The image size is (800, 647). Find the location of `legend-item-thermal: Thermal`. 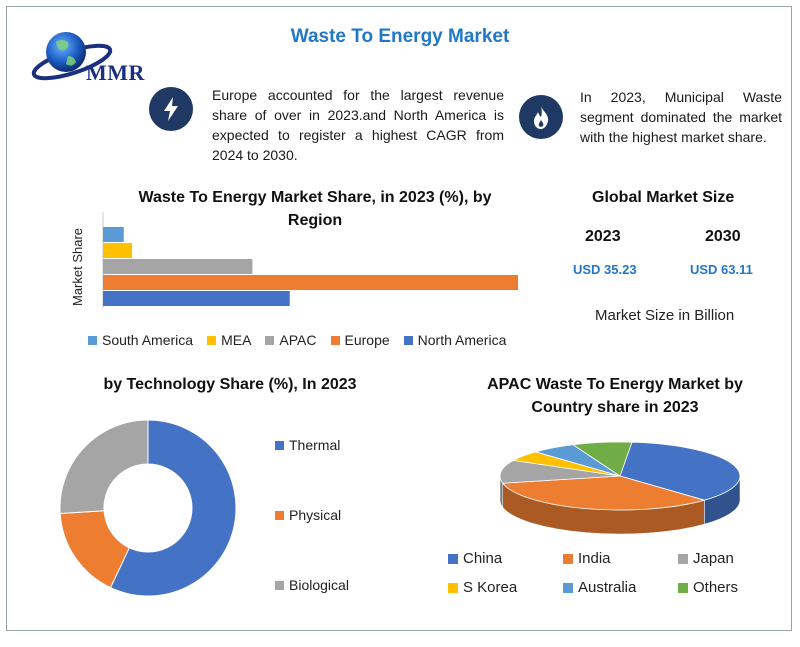

legend-item-thermal: Thermal is located at coordinates (312, 445).